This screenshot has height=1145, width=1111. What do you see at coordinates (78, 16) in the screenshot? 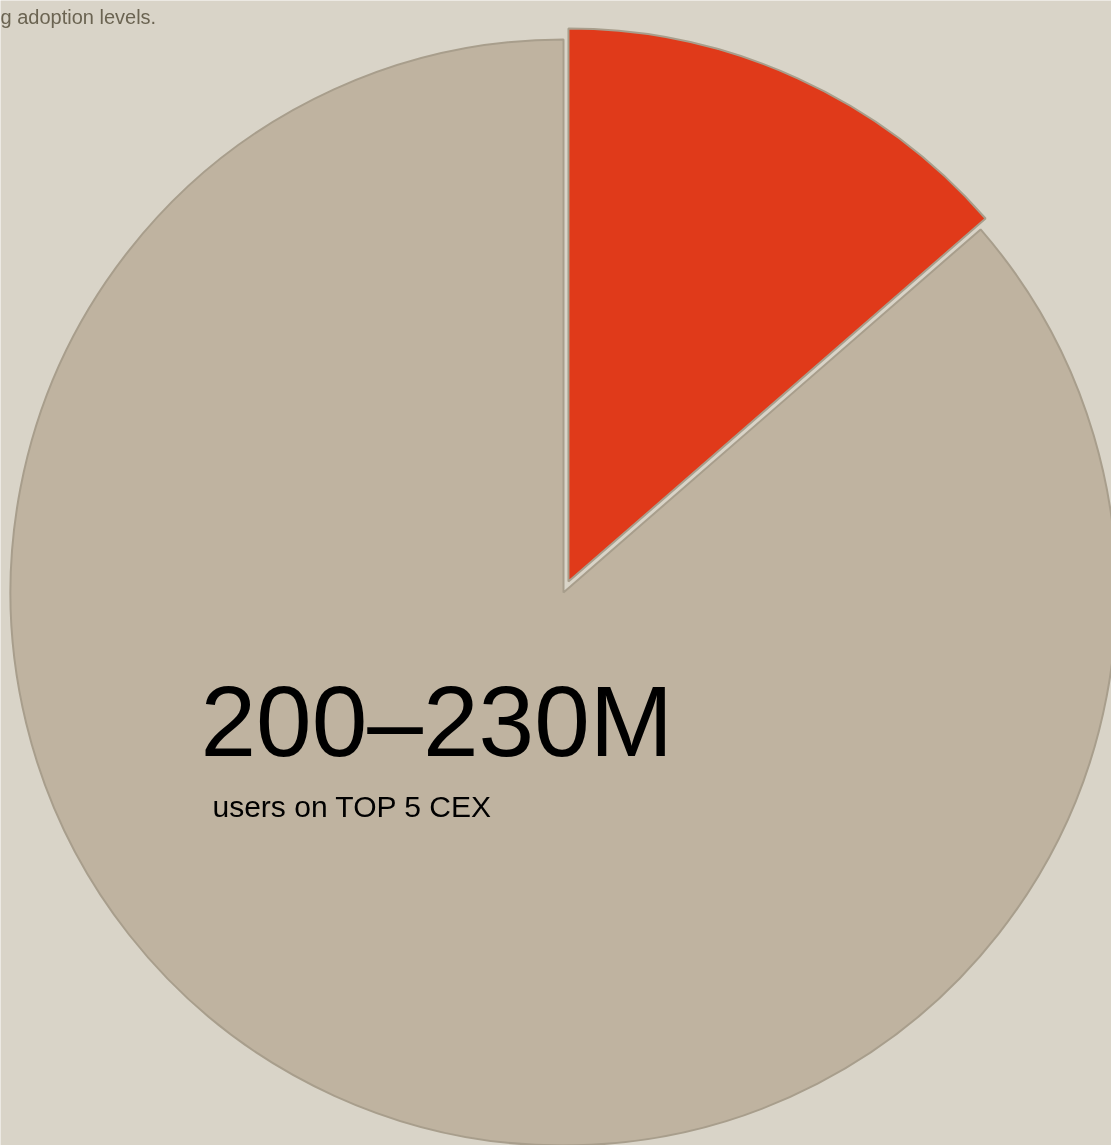
I see `text: g adoption levels.` at bounding box center [78, 16].